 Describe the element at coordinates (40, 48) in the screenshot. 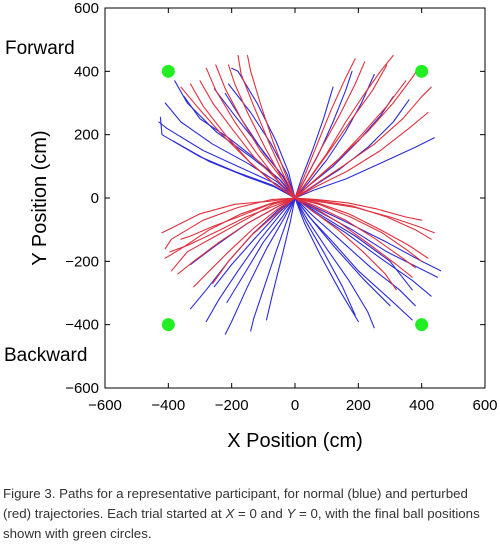

I see `forward-label: Forward` at that location.